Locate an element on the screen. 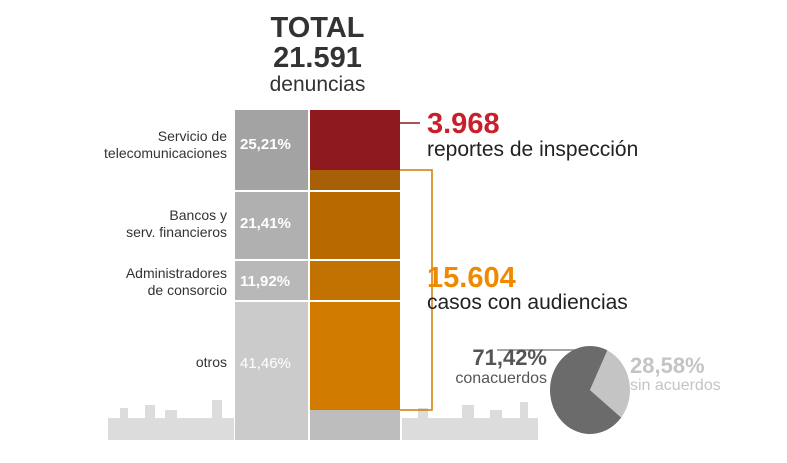  bar-segment-consorcio is located at coordinates (271, 280).